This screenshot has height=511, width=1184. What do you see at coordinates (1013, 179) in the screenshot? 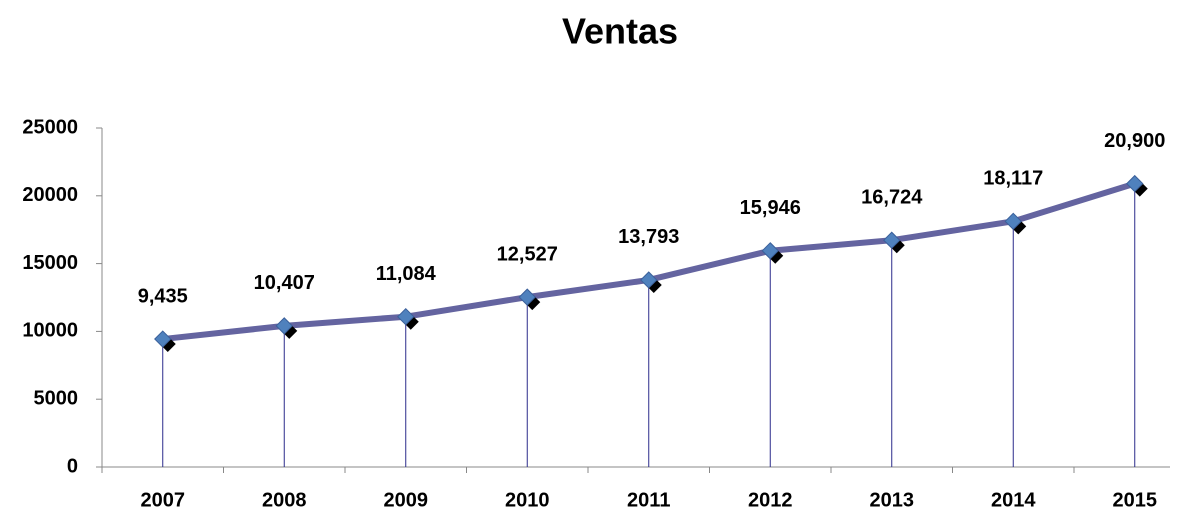
I see `data-label: 18,117` at bounding box center [1013, 179].